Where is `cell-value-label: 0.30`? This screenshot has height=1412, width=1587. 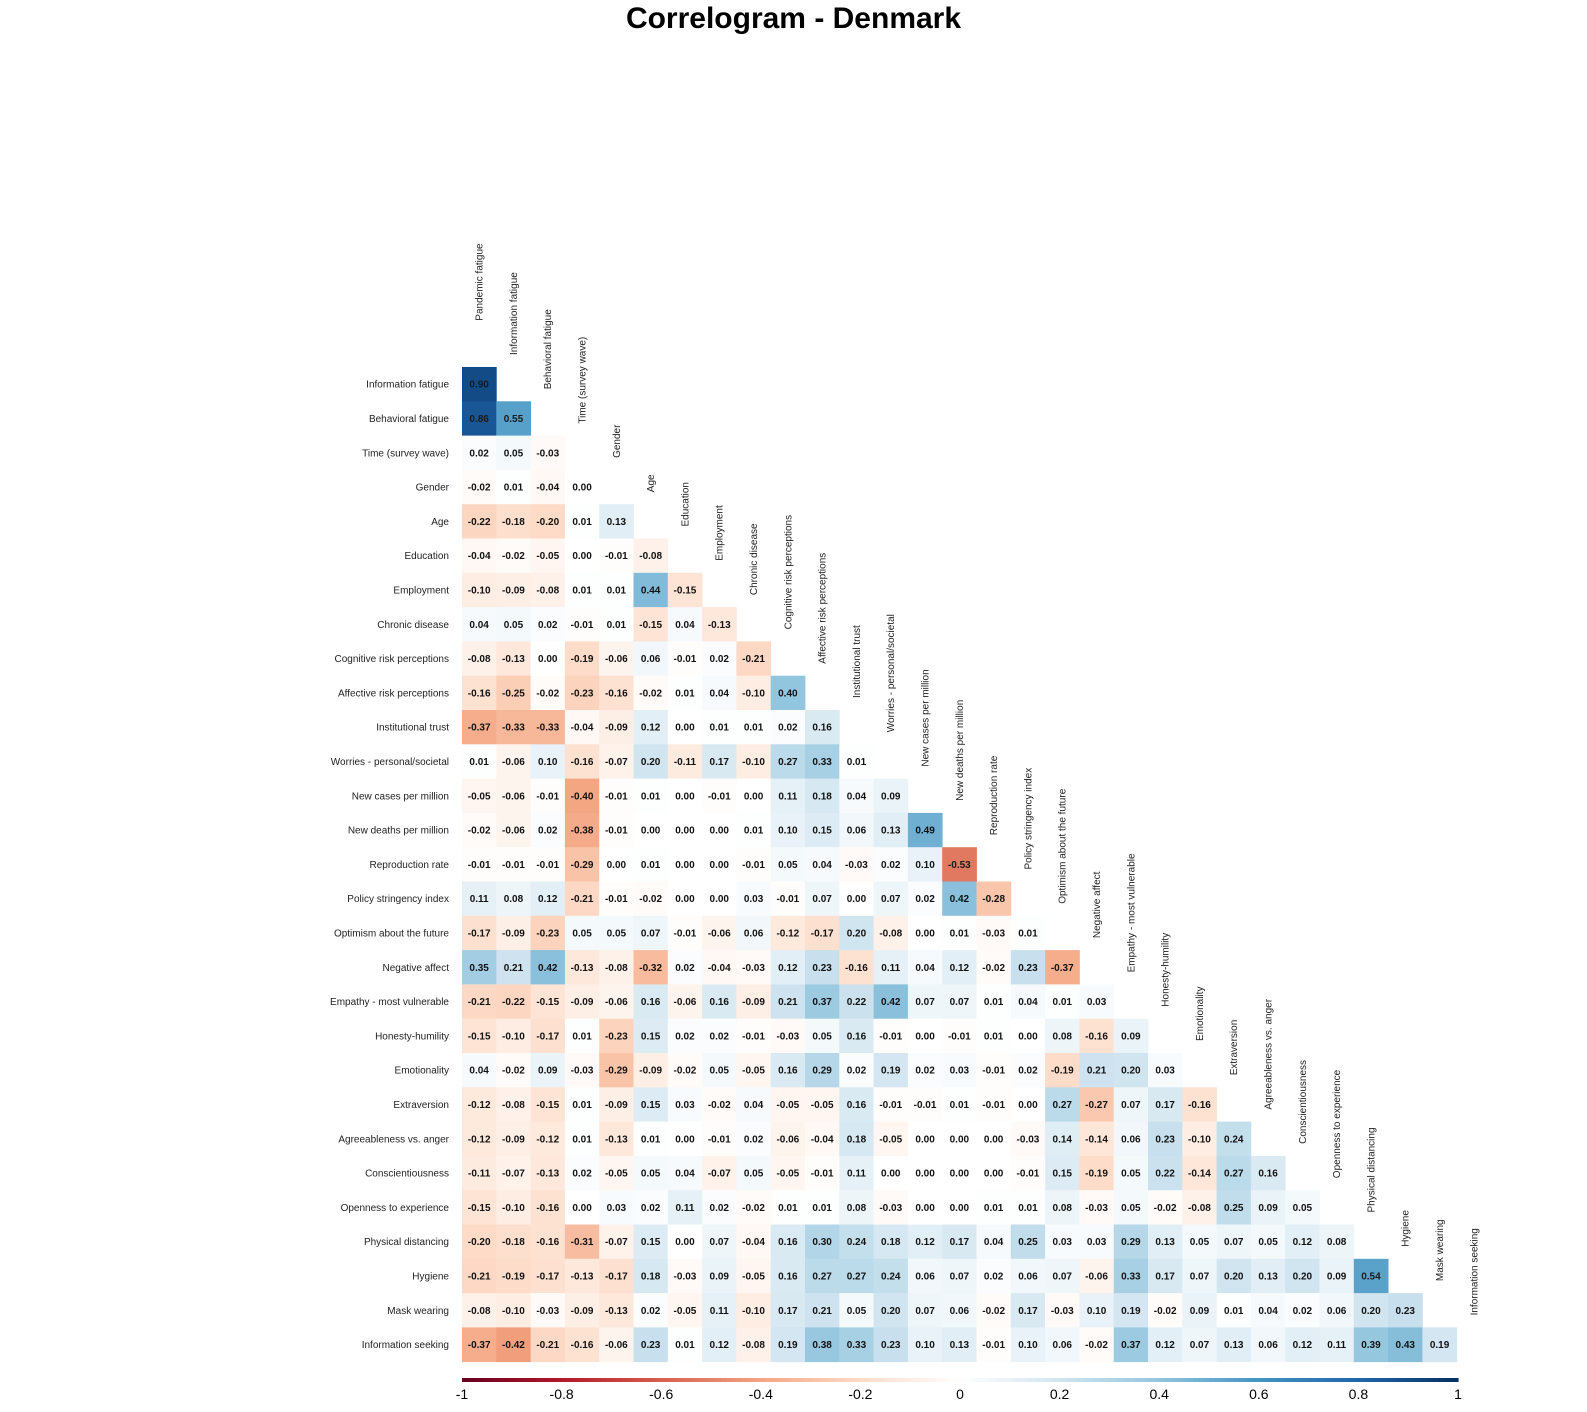 cell-value-label: 0.30 is located at coordinates (822, 1242).